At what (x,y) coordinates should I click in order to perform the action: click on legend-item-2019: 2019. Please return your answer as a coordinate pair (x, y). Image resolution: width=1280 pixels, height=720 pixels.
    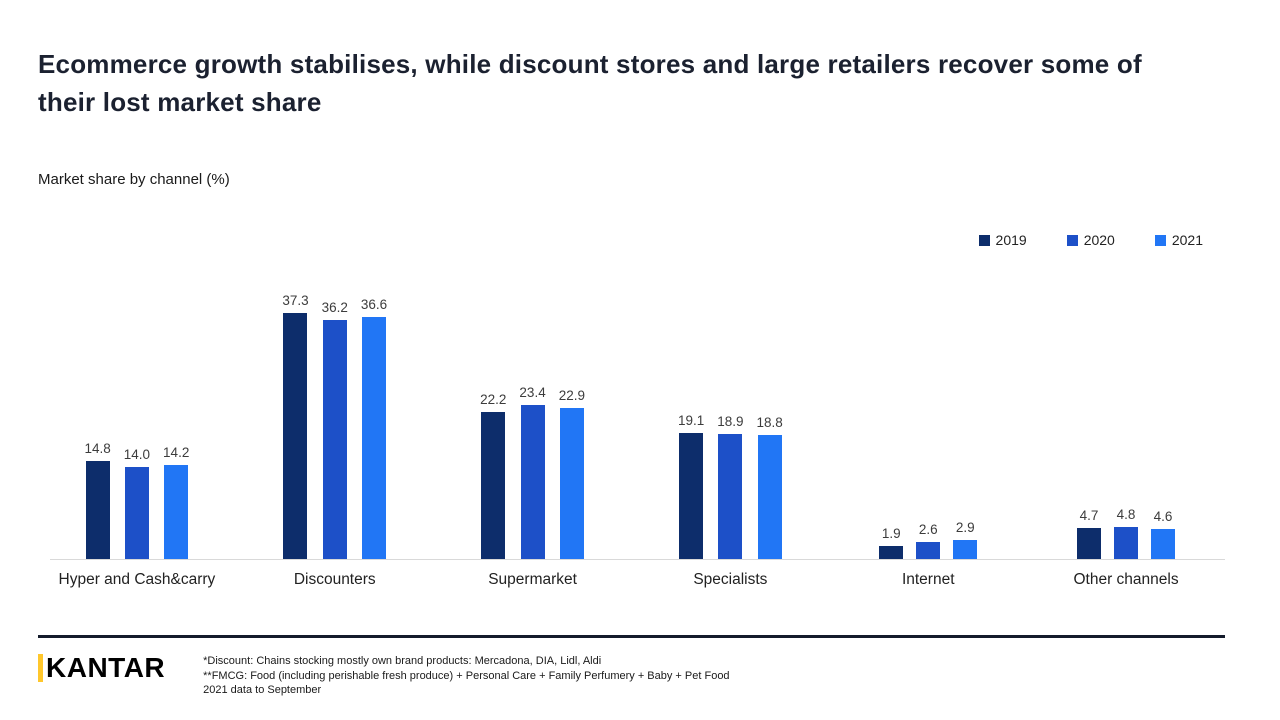
    Looking at the image, I should click on (1002, 240).